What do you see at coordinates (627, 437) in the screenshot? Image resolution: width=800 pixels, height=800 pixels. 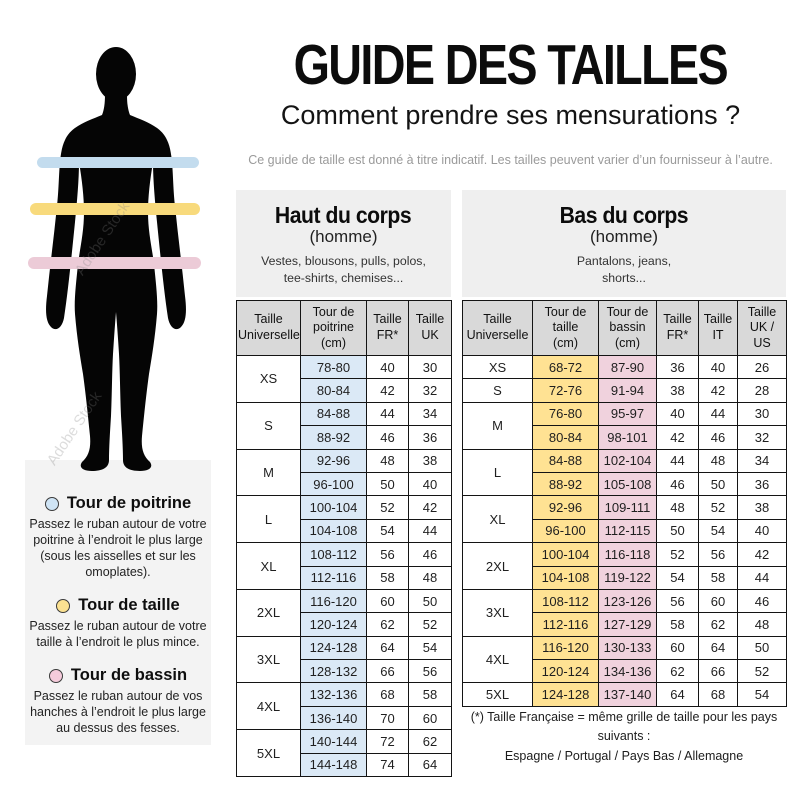 I see `value-cell: 98-101` at bounding box center [627, 437].